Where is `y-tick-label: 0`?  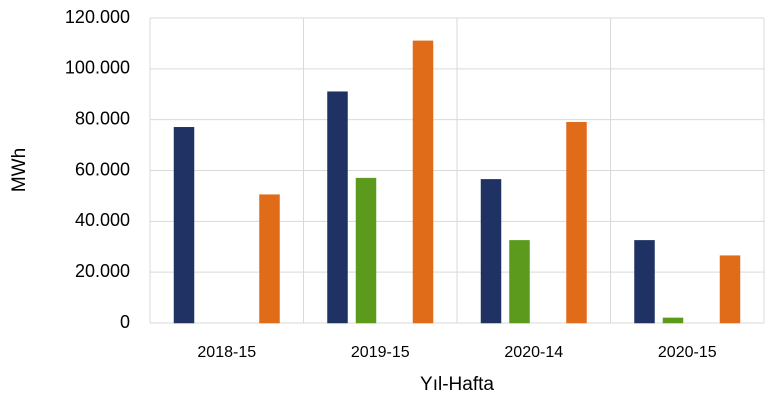 y-tick-label: 0 is located at coordinates (125, 322).